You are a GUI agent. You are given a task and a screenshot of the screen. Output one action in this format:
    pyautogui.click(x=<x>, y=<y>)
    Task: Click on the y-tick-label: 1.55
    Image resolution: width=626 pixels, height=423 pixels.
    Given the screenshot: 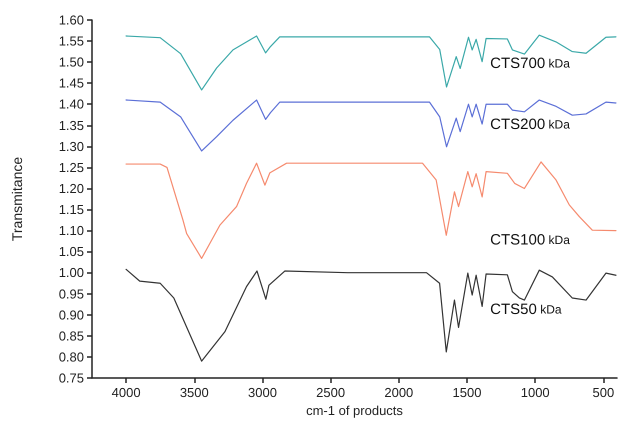 What is the action you would take?
    pyautogui.click(x=71, y=41)
    